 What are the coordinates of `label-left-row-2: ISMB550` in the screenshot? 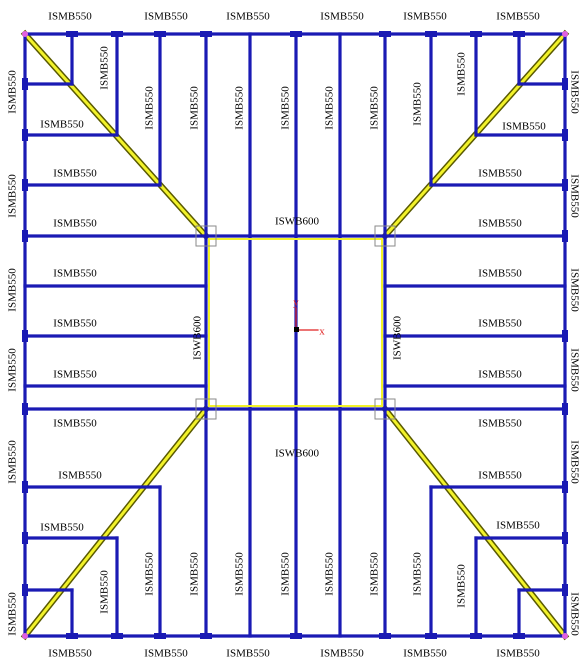 It's located at (75, 174).